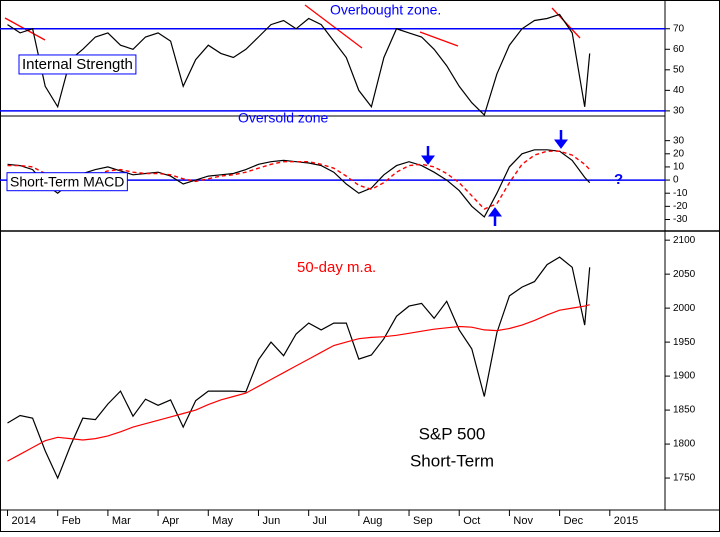 The image size is (720, 537). What do you see at coordinates (684, 376) in the screenshot?
I see `y-tick-label: 1900` at bounding box center [684, 376].